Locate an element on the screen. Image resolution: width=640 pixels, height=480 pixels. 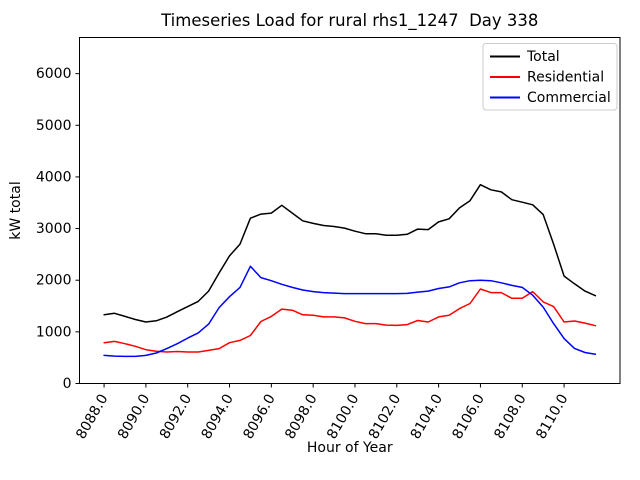
x-tick-label: 8104.0 is located at coordinates (427, 417).